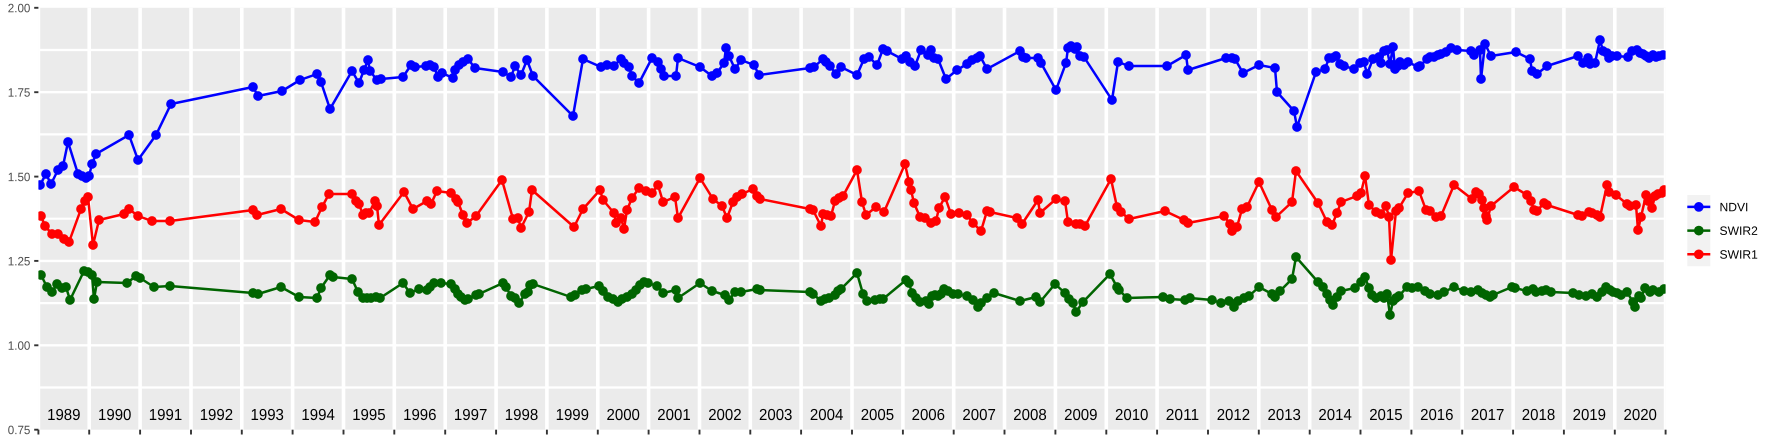  Describe the element at coordinates (1488, 415) in the screenshot. I see `svg-text: 2017` at that location.